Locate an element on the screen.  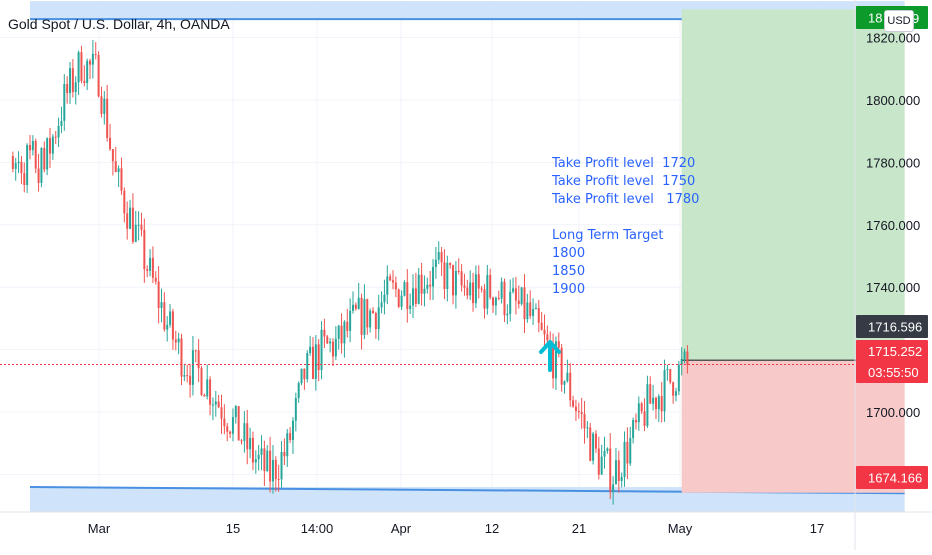
y-tick-label-1: 1700.000 is located at coordinates (893, 412).